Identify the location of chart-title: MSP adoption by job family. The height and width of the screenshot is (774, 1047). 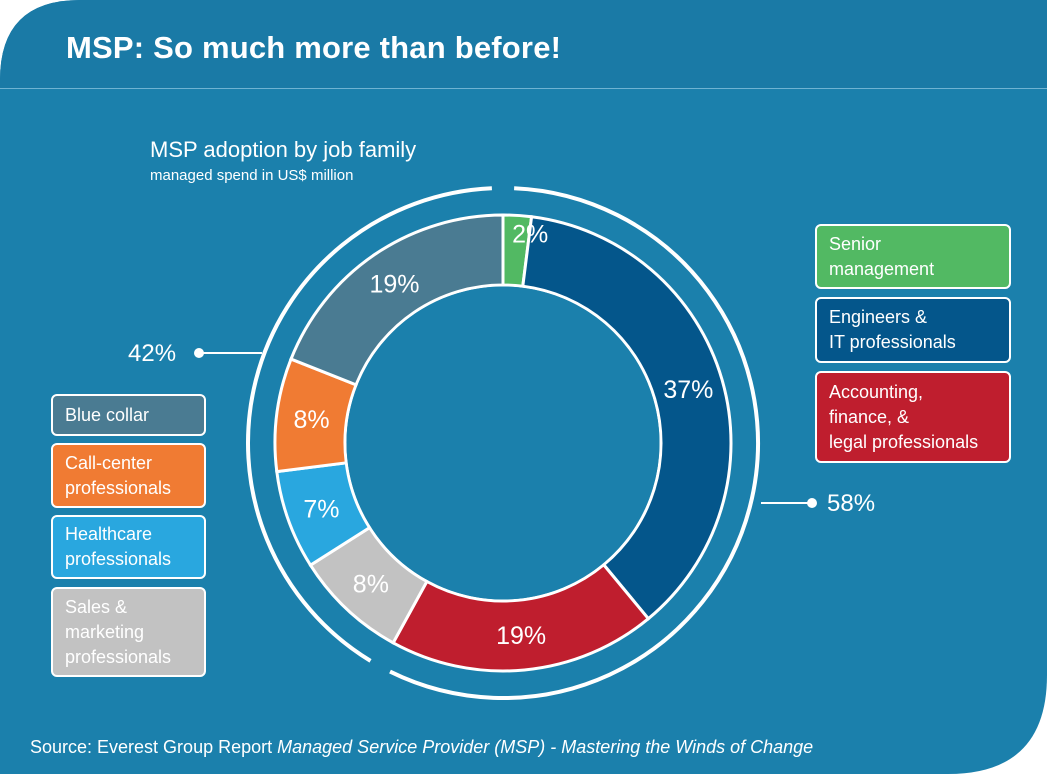
(283, 149).